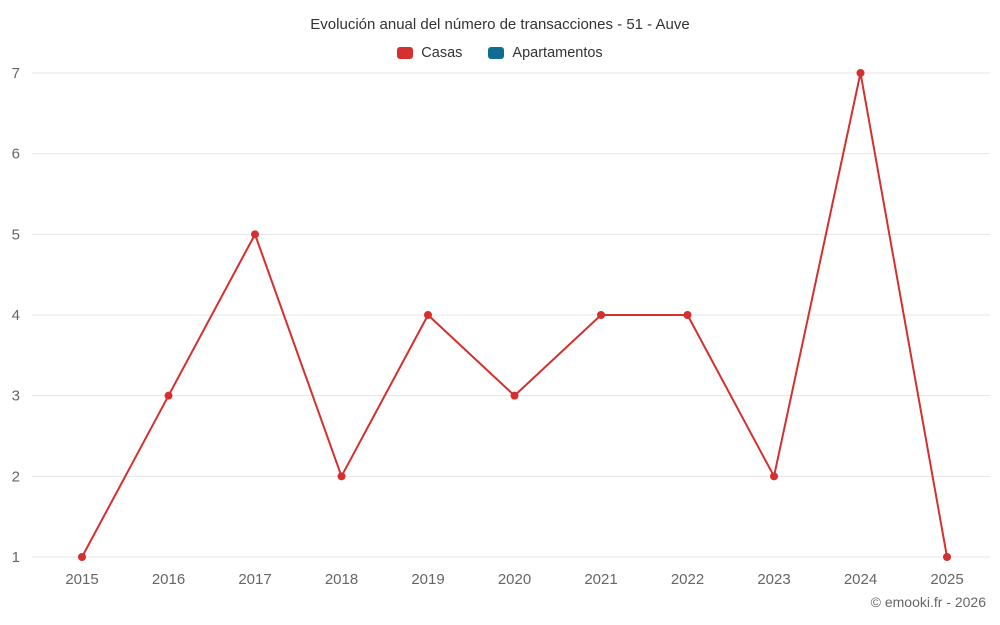  I want to click on x-axis-label: 2016, so click(168, 579).